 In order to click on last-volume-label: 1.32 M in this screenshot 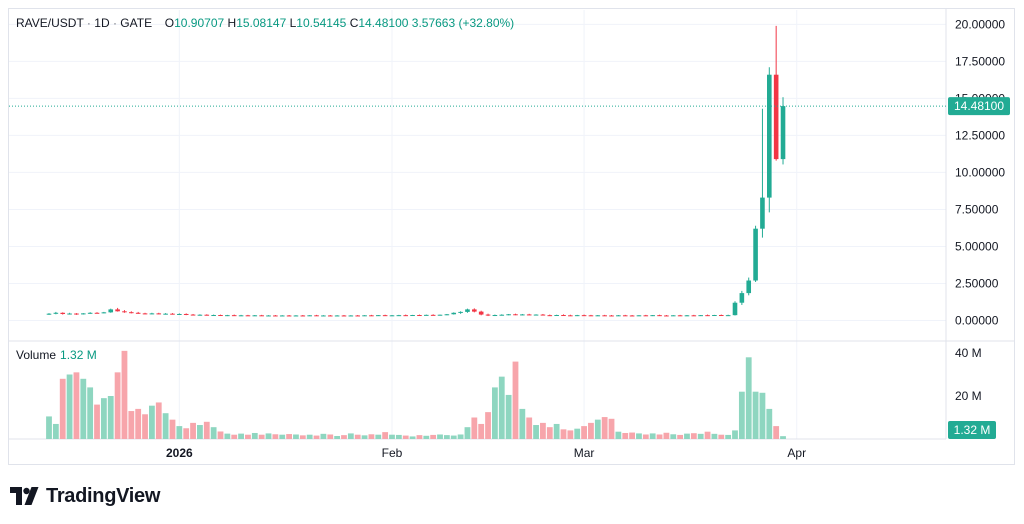, I will do `click(972, 430)`.